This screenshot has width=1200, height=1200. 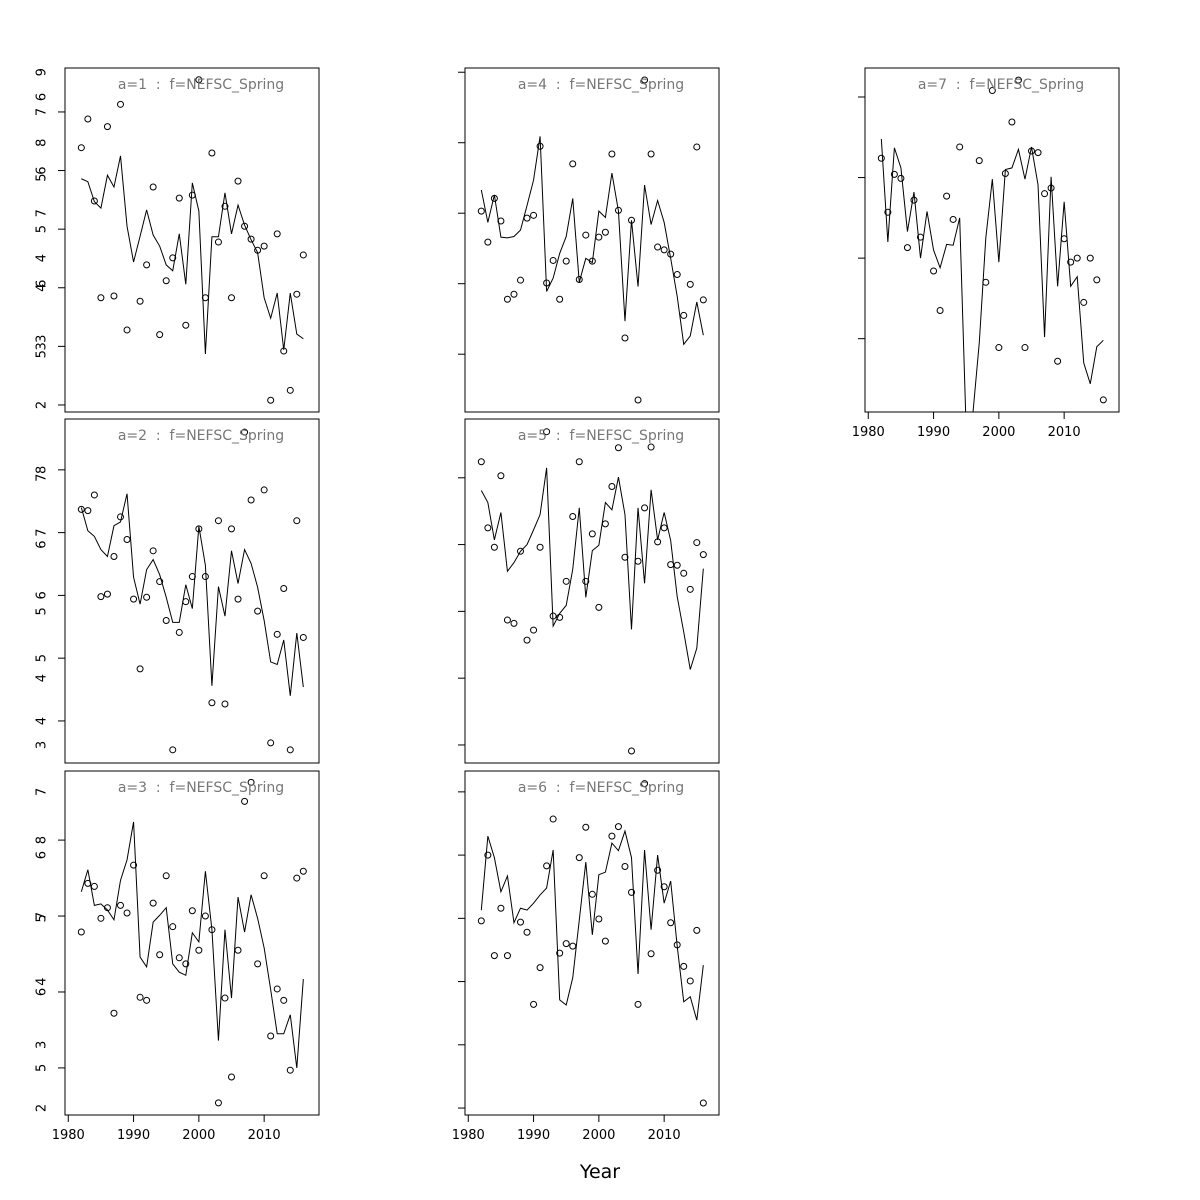 I want to click on y-tick-label: 3, so click(x=42, y=745).